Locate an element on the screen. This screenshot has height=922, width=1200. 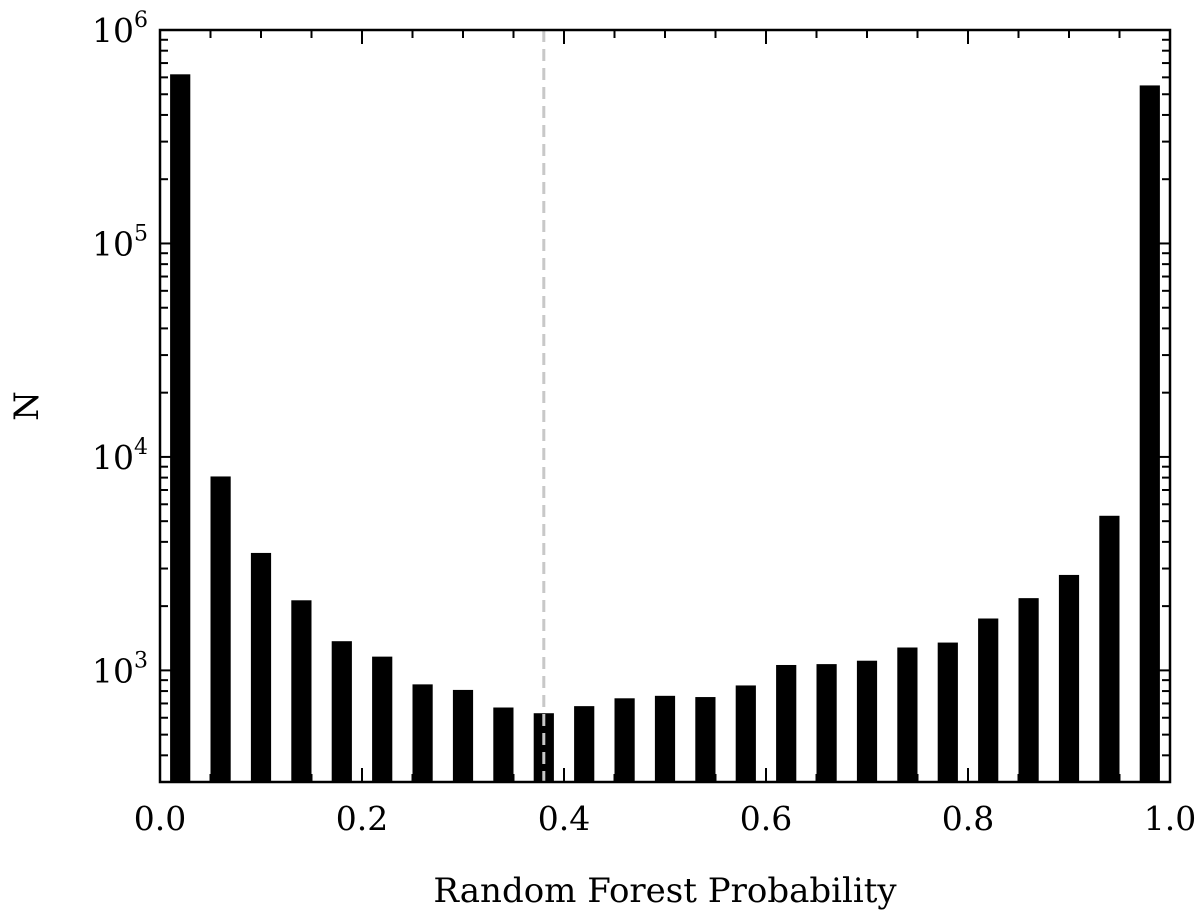
y-tick-label: 10⁶ is located at coordinates (120, 29).